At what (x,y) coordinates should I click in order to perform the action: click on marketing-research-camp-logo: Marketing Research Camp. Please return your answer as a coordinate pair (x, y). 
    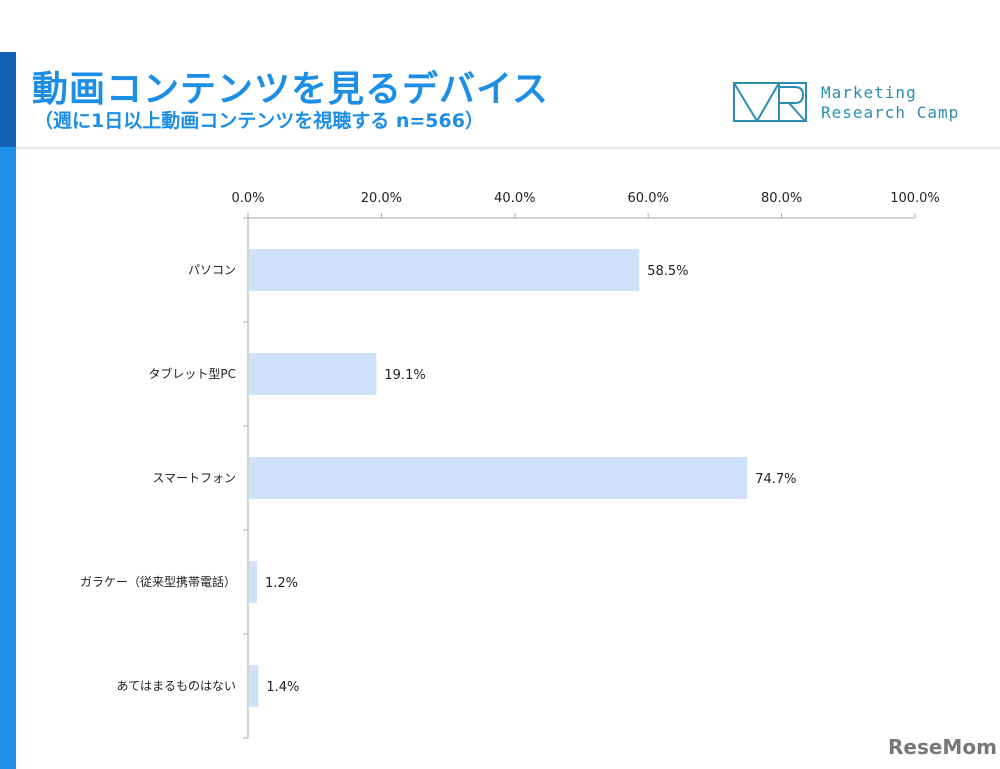
    Looking at the image, I should click on (863, 104).